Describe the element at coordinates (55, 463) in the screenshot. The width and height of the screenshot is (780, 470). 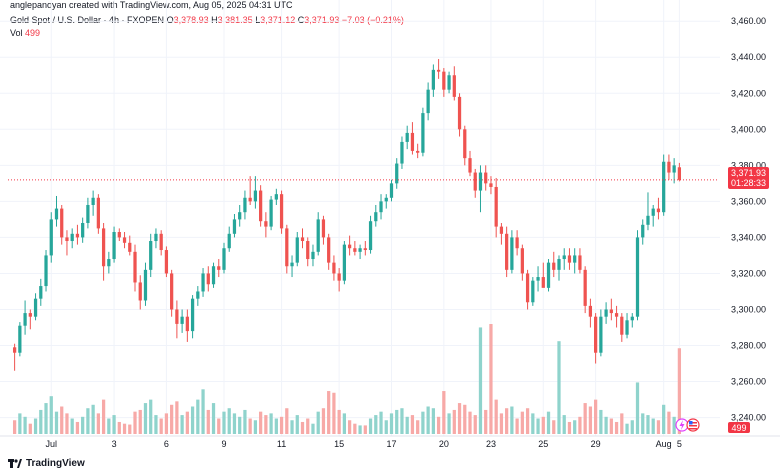
I see `brand-name: TradingView` at that location.